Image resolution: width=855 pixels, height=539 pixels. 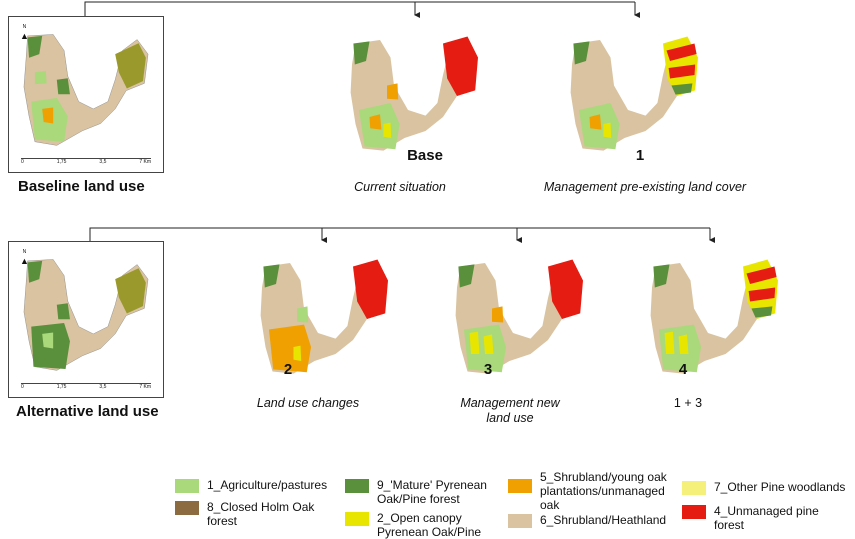 I want to click on scenario-1-map, so click(x=635, y=92).